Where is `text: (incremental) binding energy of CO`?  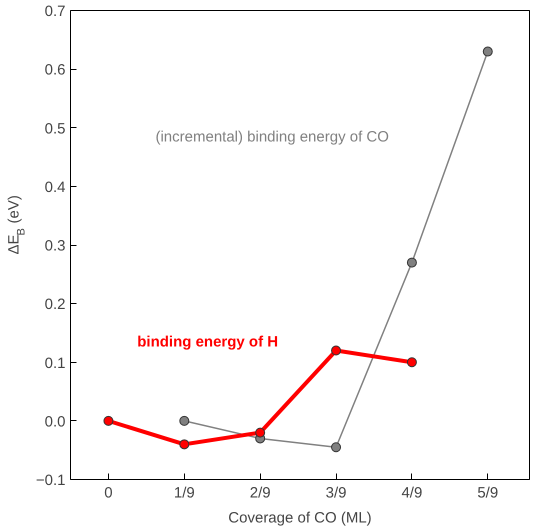 text: (incremental) binding energy of CO is located at coordinates (272, 137).